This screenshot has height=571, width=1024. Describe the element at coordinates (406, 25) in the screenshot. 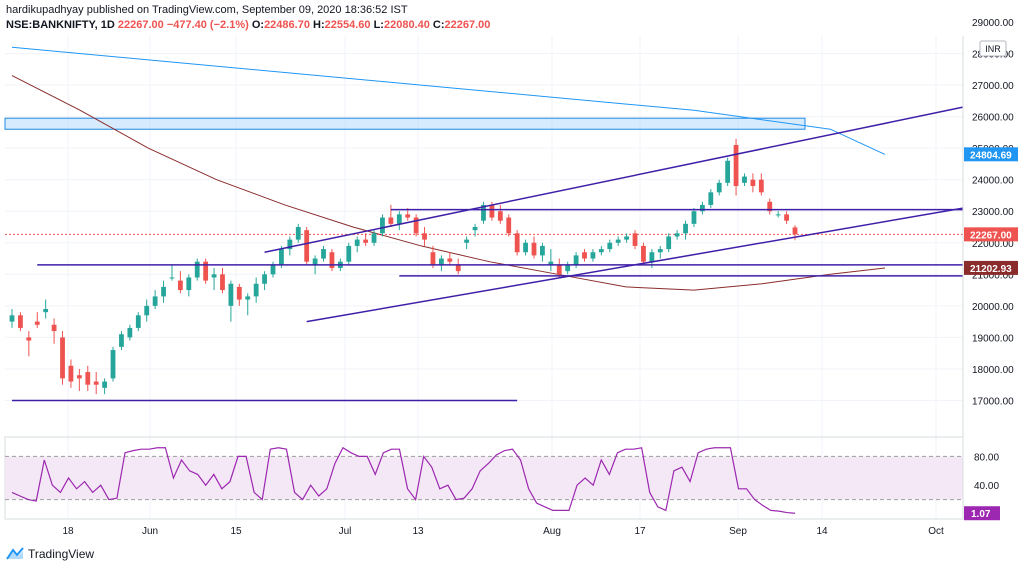

I see `low-value: 22080.40` at that location.